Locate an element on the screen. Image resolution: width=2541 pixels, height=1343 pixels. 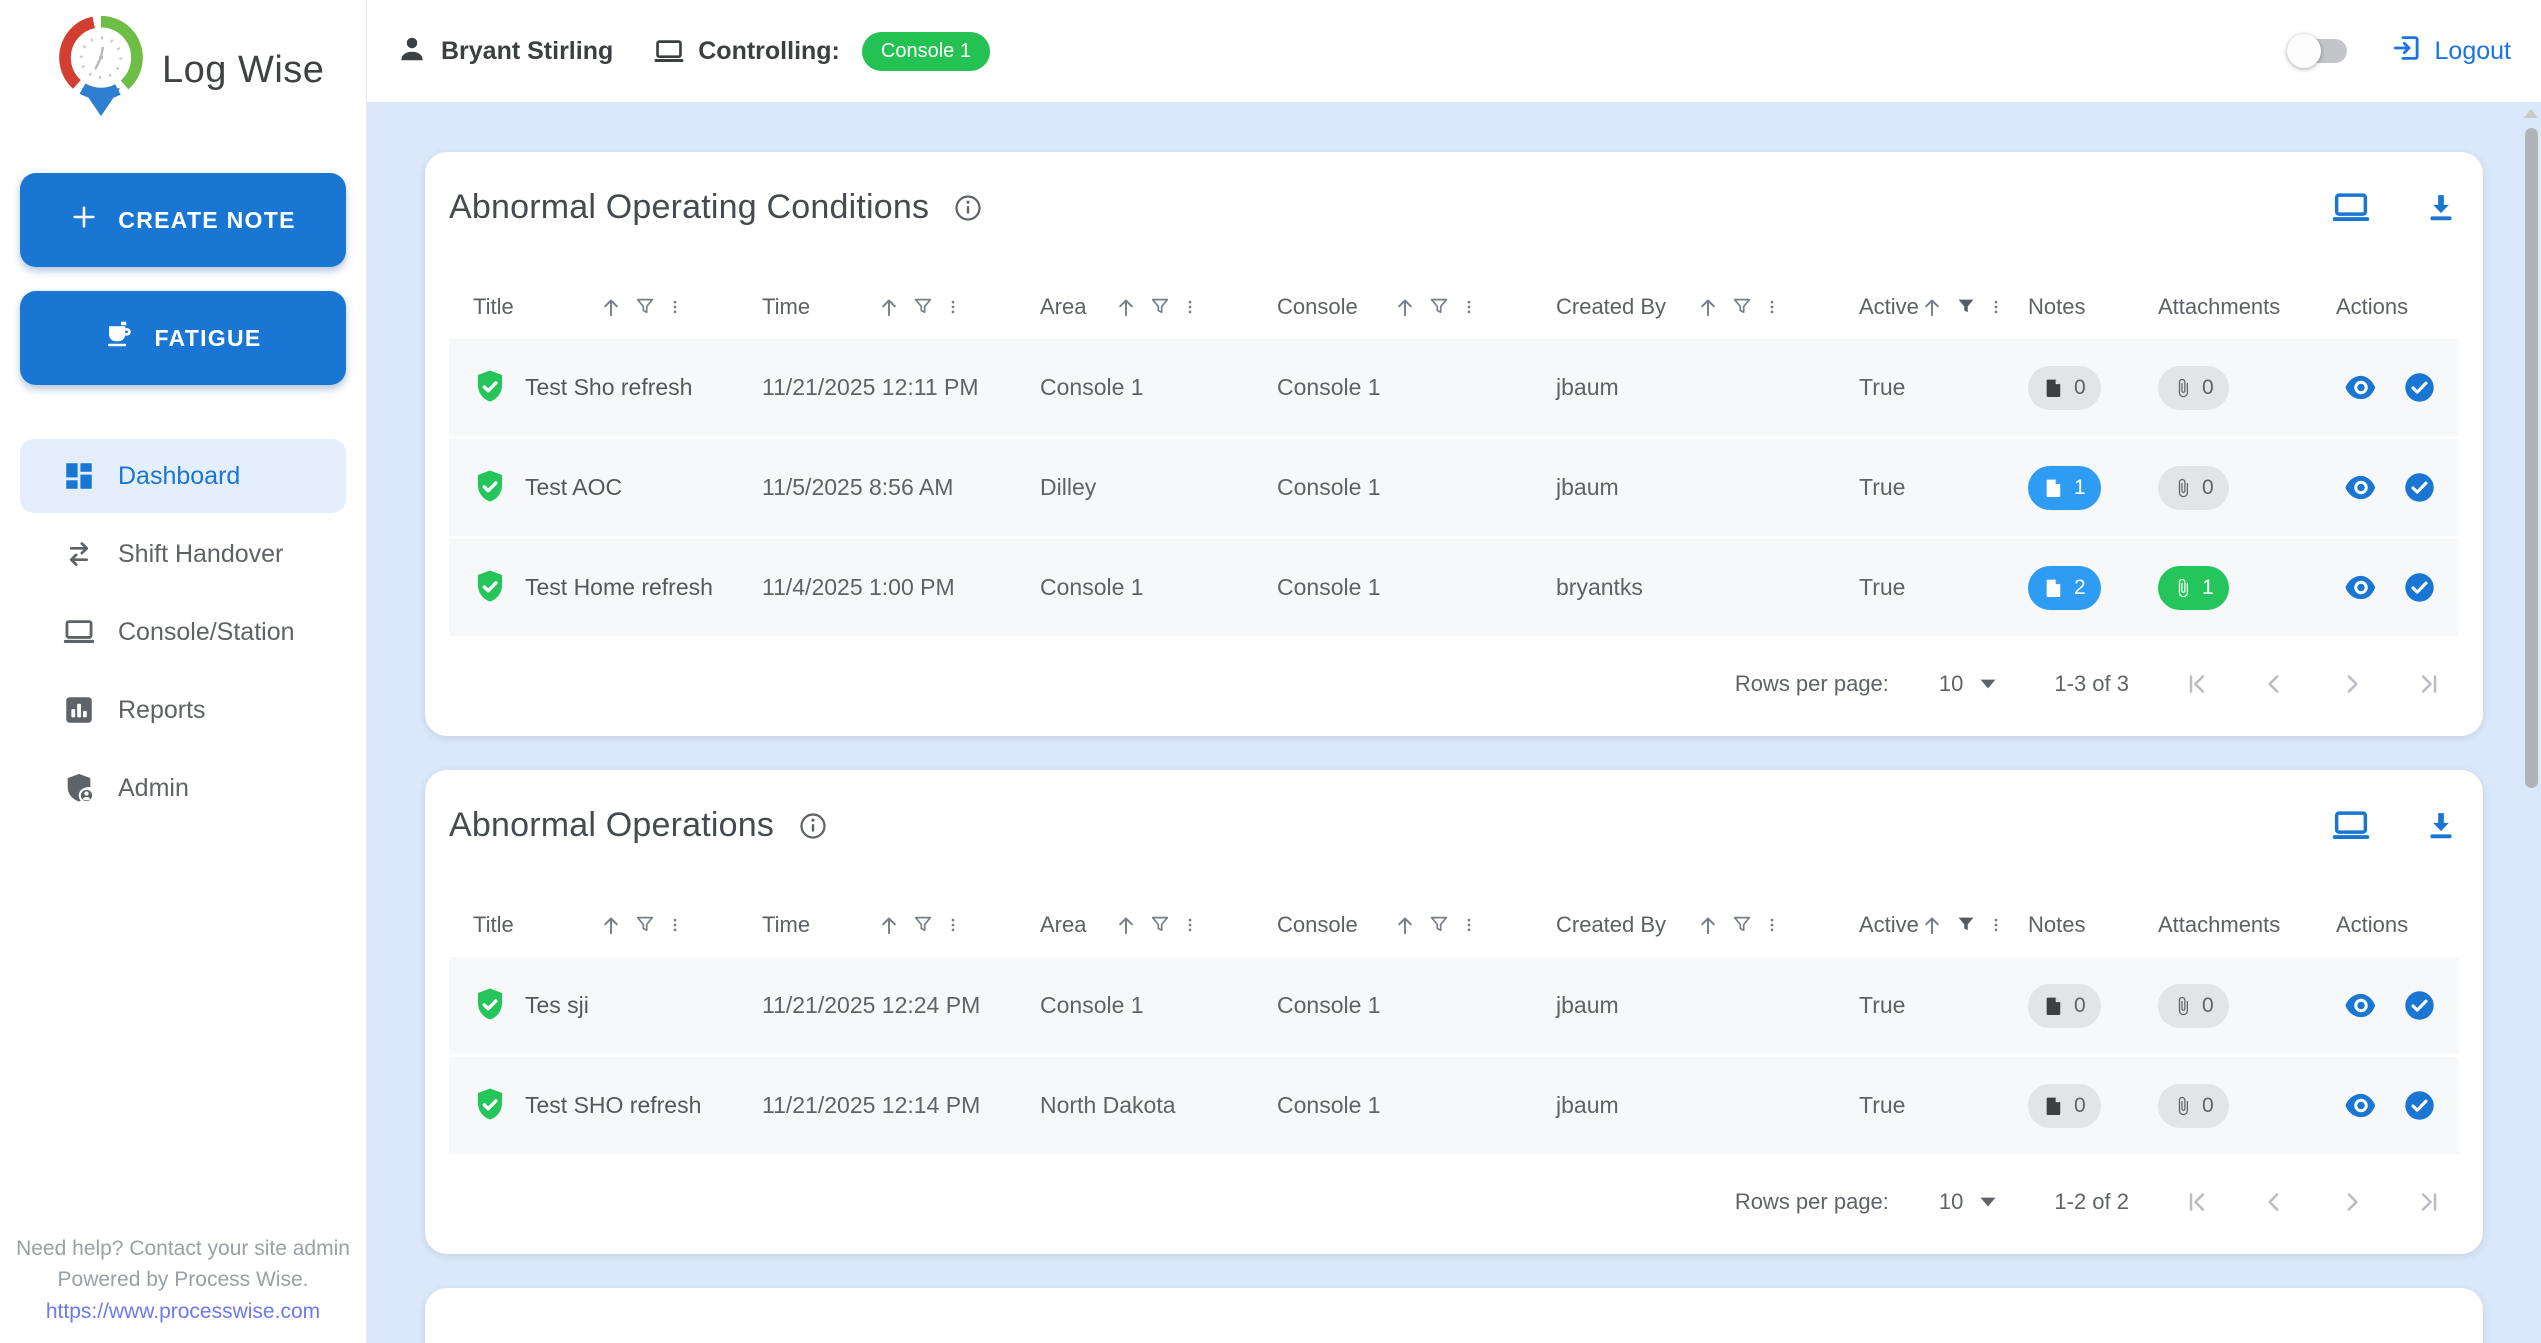
fatigue-button: FATIGUE is located at coordinates (183, 338).